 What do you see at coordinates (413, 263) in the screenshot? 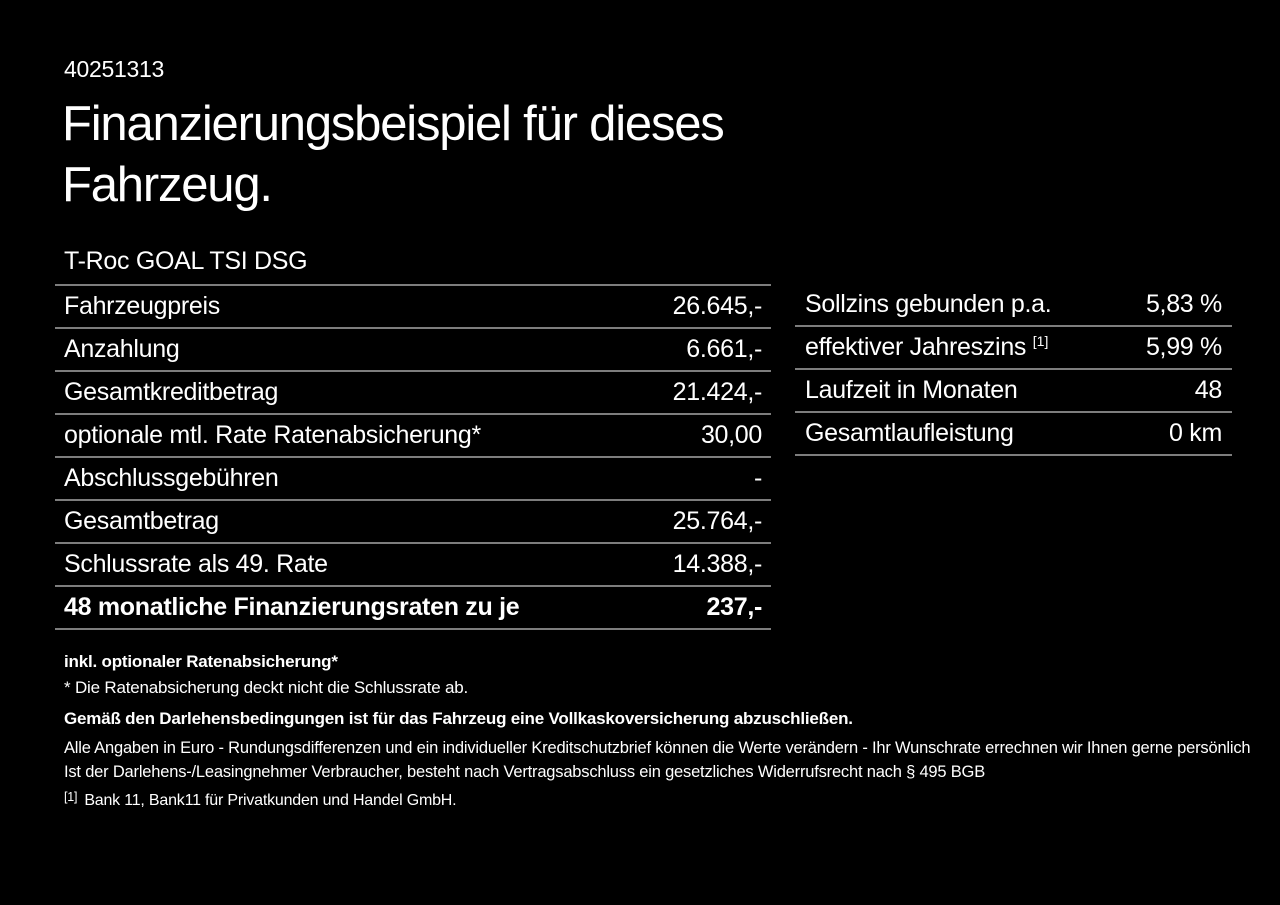
I see `vehicle-model: T-Roc GOAL TSI DSG` at bounding box center [413, 263].